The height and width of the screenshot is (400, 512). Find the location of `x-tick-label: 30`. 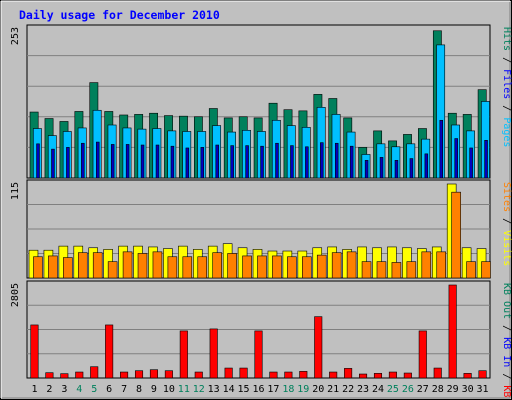

x-tick-label: 30 is located at coordinates (468, 389).